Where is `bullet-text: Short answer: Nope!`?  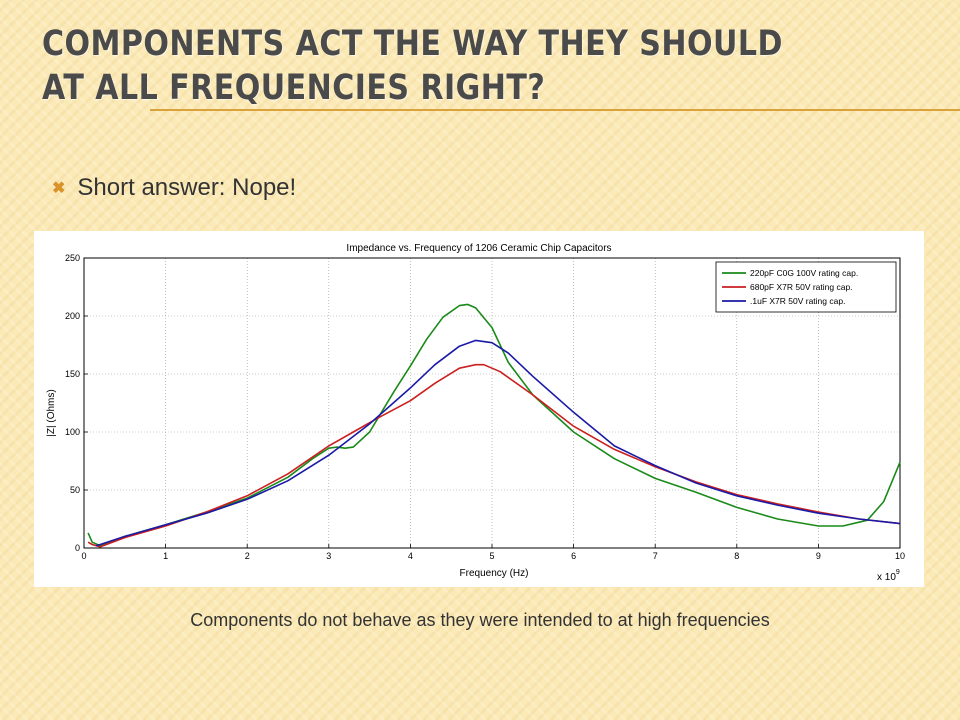
bullet-text: Short answer: Nope! is located at coordinates (187, 187).